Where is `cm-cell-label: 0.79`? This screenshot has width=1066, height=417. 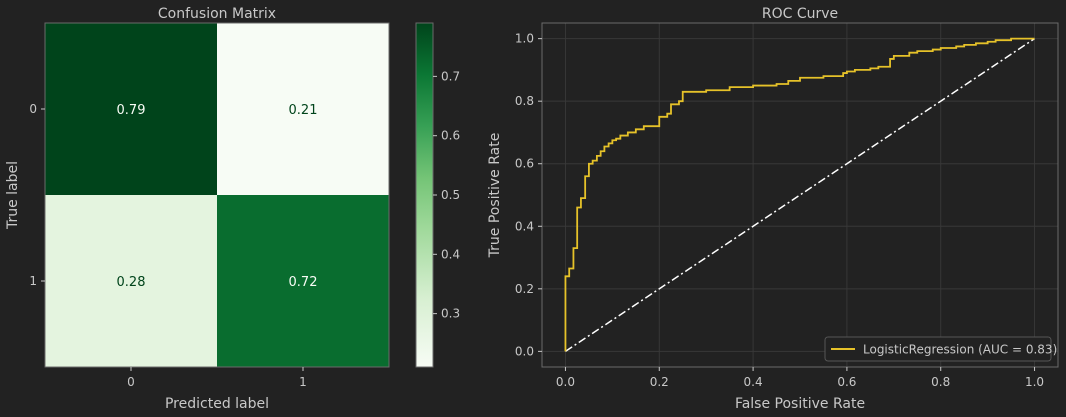
cm-cell-label: 0.79 is located at coordinates (131, 110).